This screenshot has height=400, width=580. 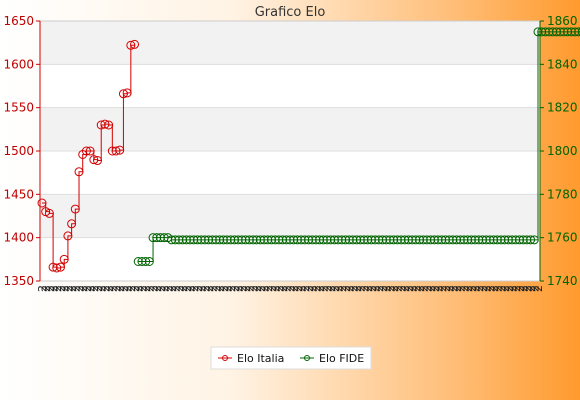 What do you see at coordinates (18, 64) in the screenshot?
I see `left-axis-tick-label: 1600` at bounding box center [18, 64].